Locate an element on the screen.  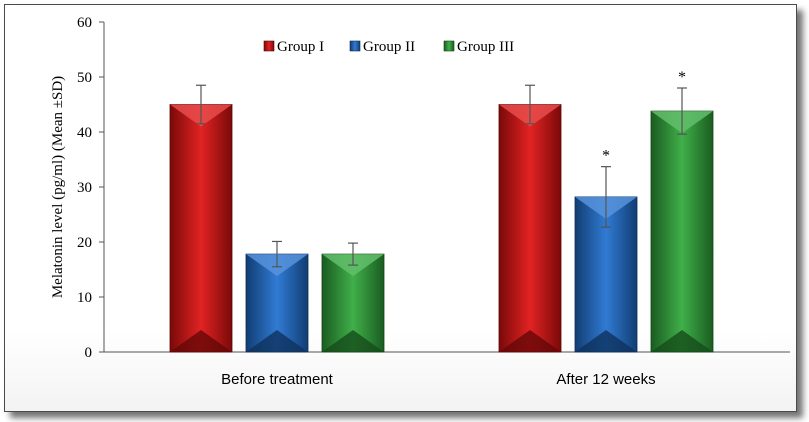
category-labels: Before treatment After 12 weeks is located at coordinates (438, 379).